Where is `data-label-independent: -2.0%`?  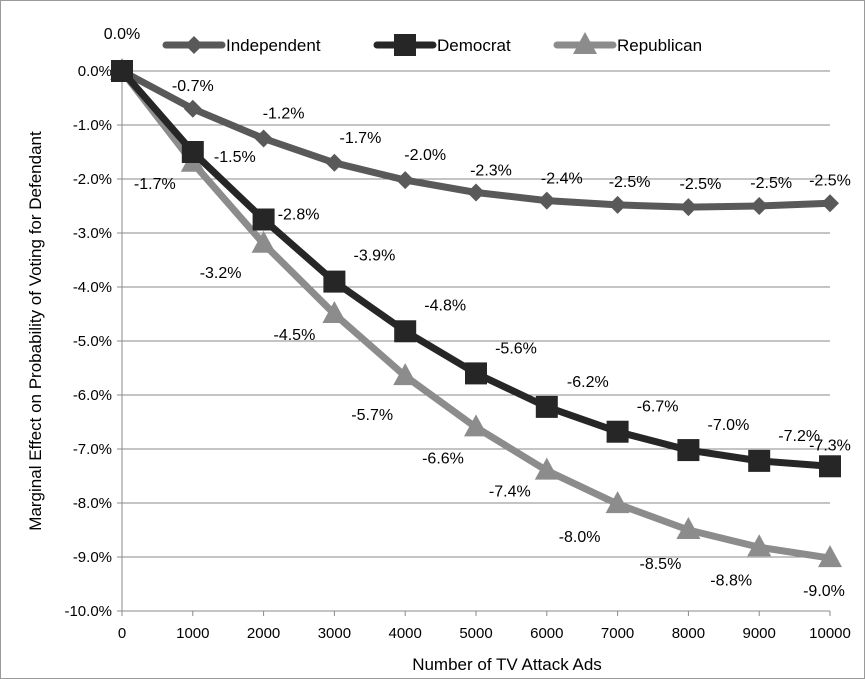 data-label-independent: -2.0% is located at coordinates (425, 155).